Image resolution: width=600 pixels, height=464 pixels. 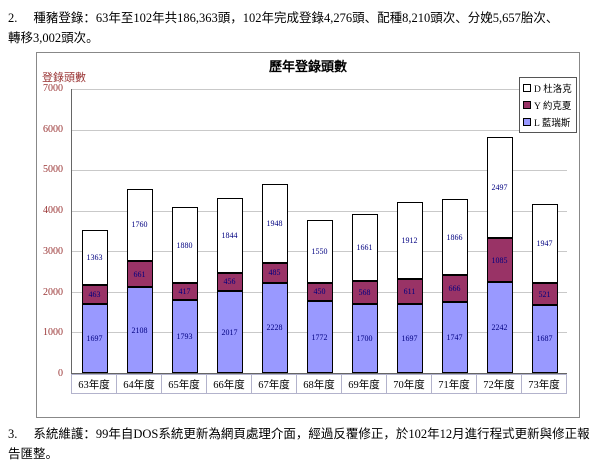 What do you see at coordinates (499, 384) in the screenshot?
I see `x-axis-label: 72年度` at bounding box center [499, 384].